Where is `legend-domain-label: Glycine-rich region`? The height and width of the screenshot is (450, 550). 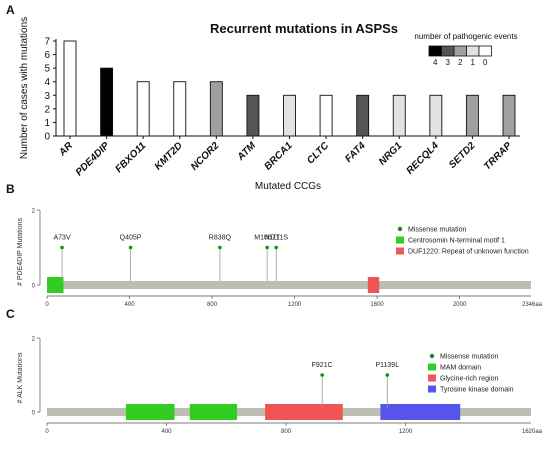 legend-domain-label: Glycine-rich region is located at coordinates (469, 379).